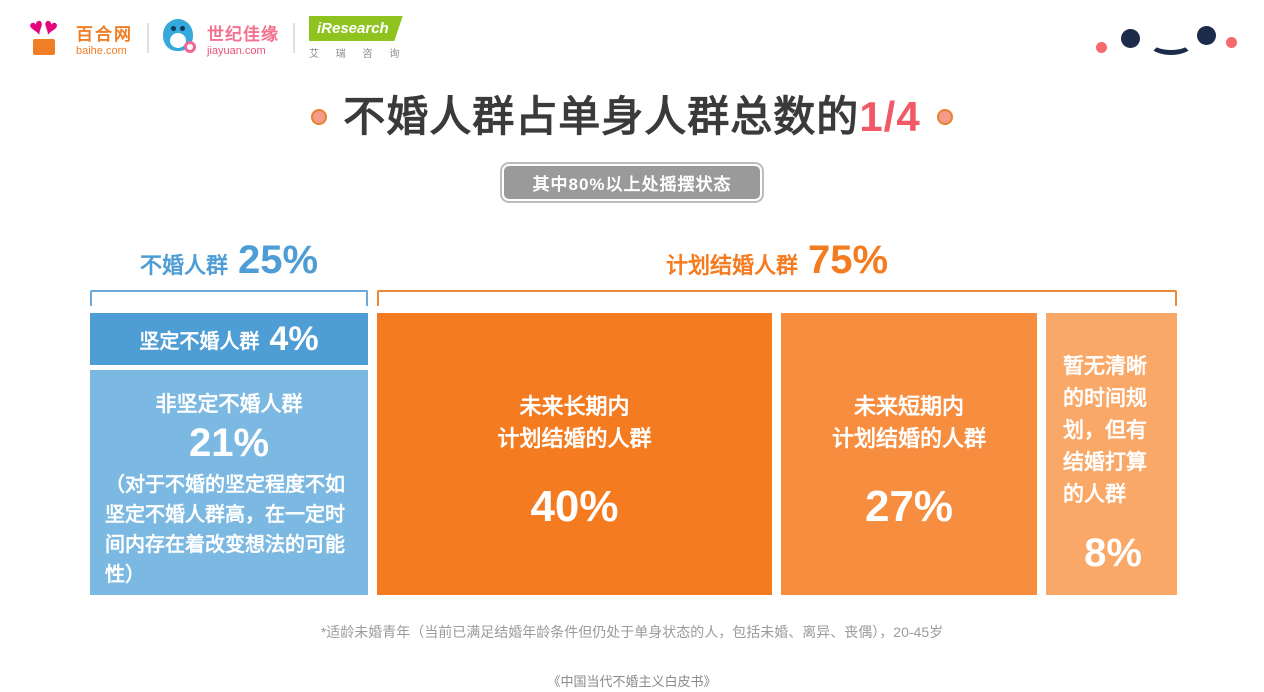  I want to click on group-headers: 不婚人群 25% 计划结婚人群 75%, so click(634, 263).